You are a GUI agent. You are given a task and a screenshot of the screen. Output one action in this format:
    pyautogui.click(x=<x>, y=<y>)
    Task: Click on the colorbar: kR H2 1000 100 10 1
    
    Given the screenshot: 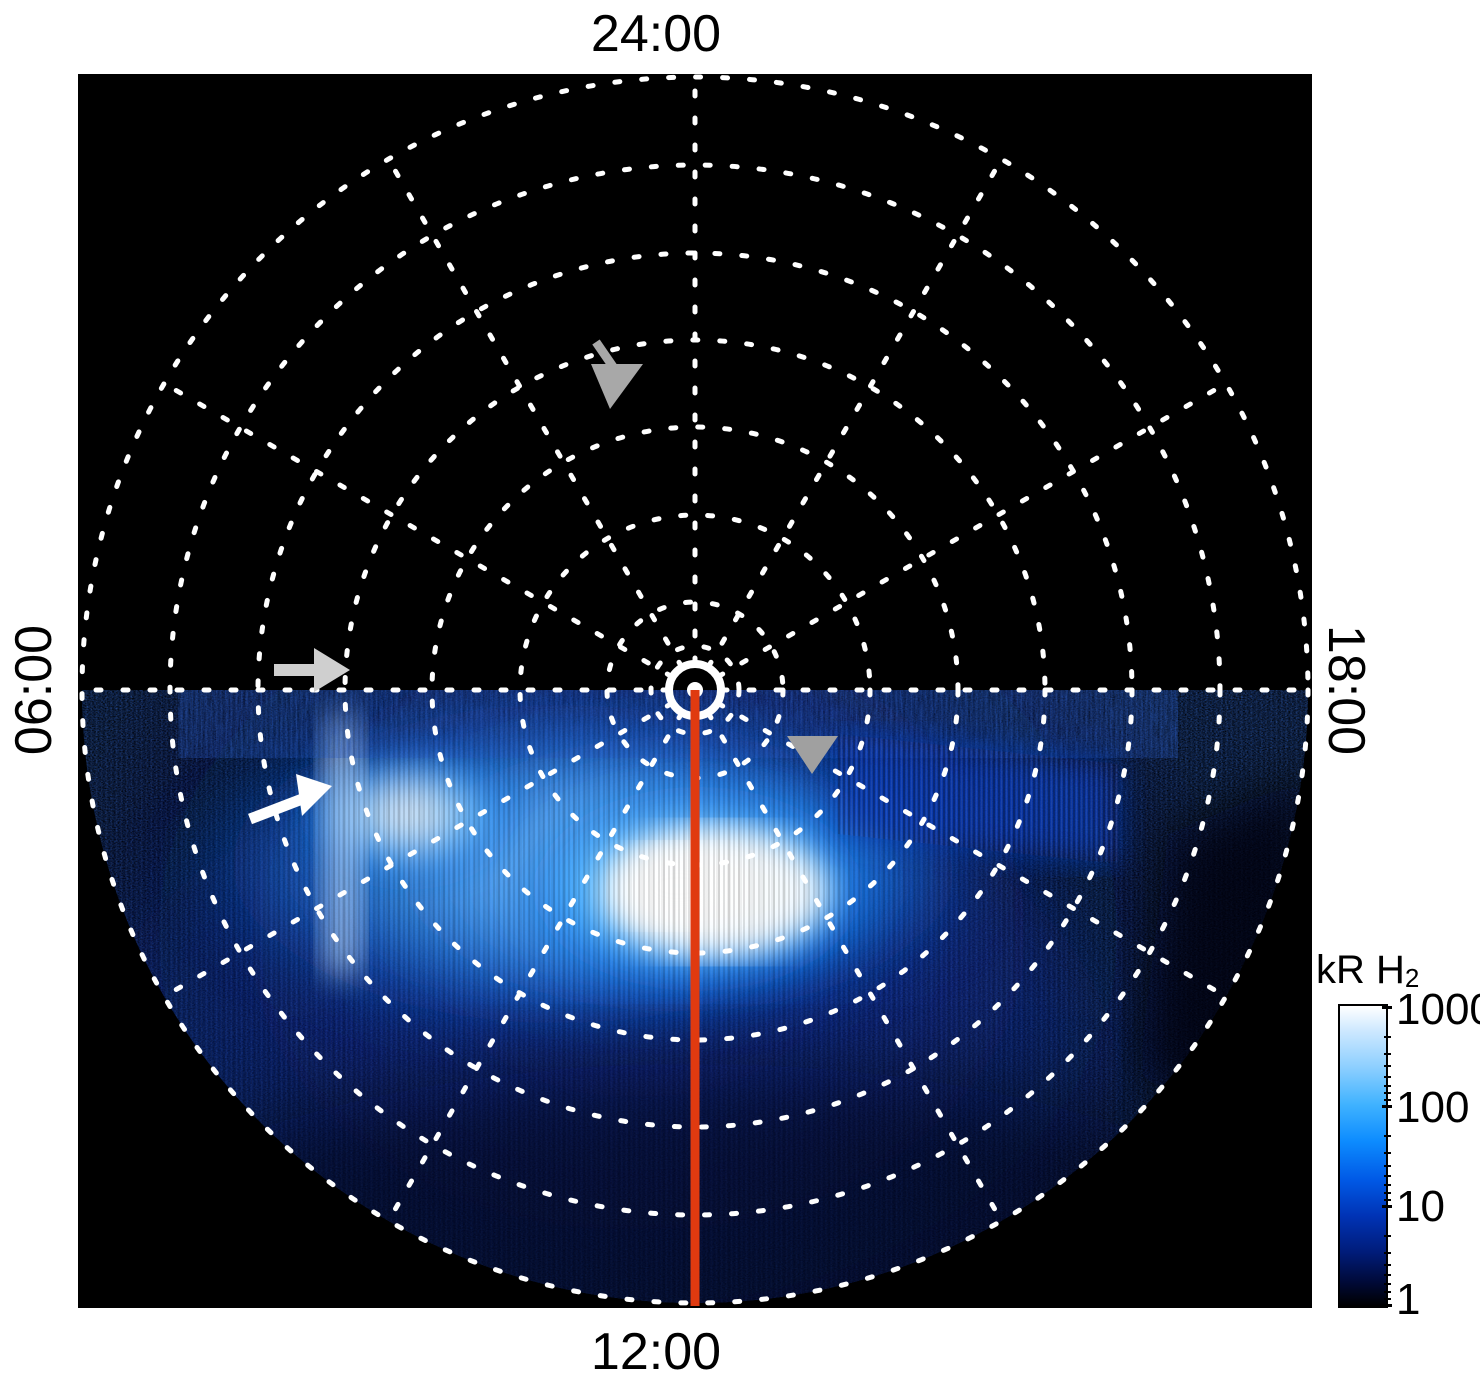 What is the action you would take?
    pyautogui.click(x=1398, y=1135)
    